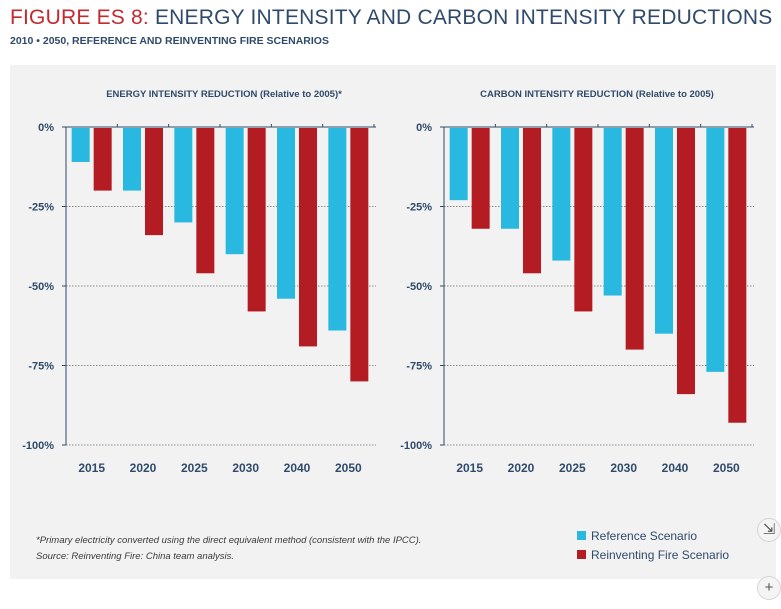  I want to click on legend-label-reinventing: Reinventing Fire Scenario, so click(660, 554).